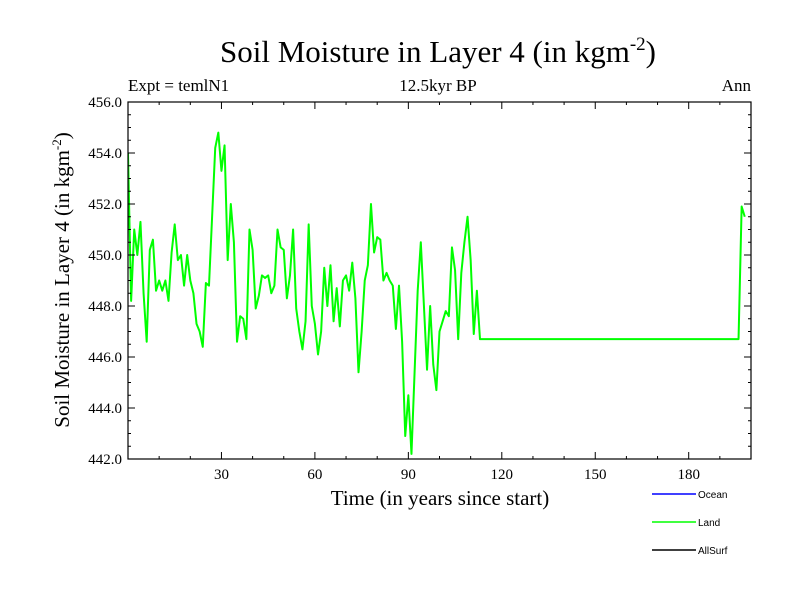  I want to click on x-tick-label: 90, so click(408, 475).